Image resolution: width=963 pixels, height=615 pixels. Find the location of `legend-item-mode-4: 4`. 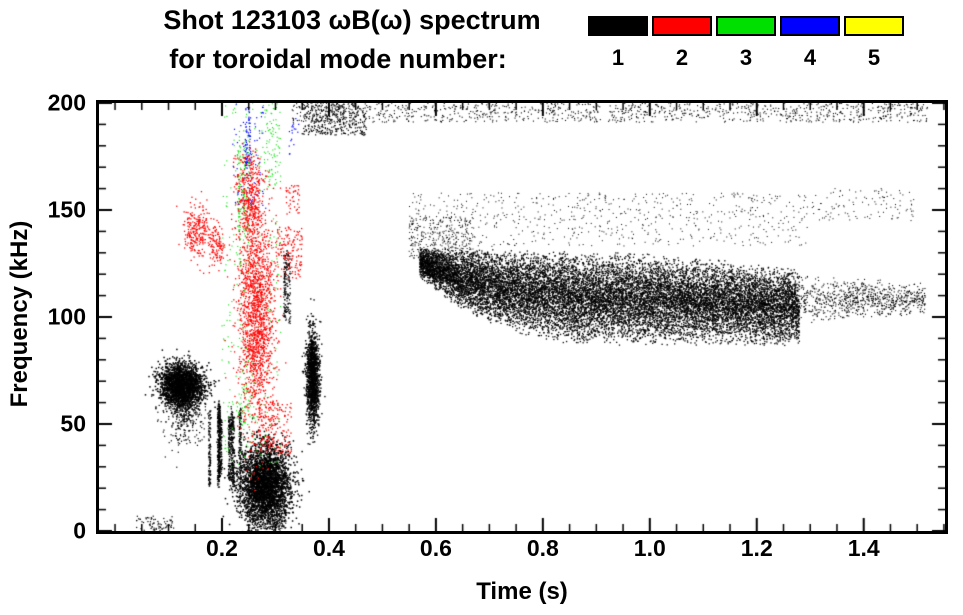

legend-item-mode-4: 4 is located at coordinates (810, 42).